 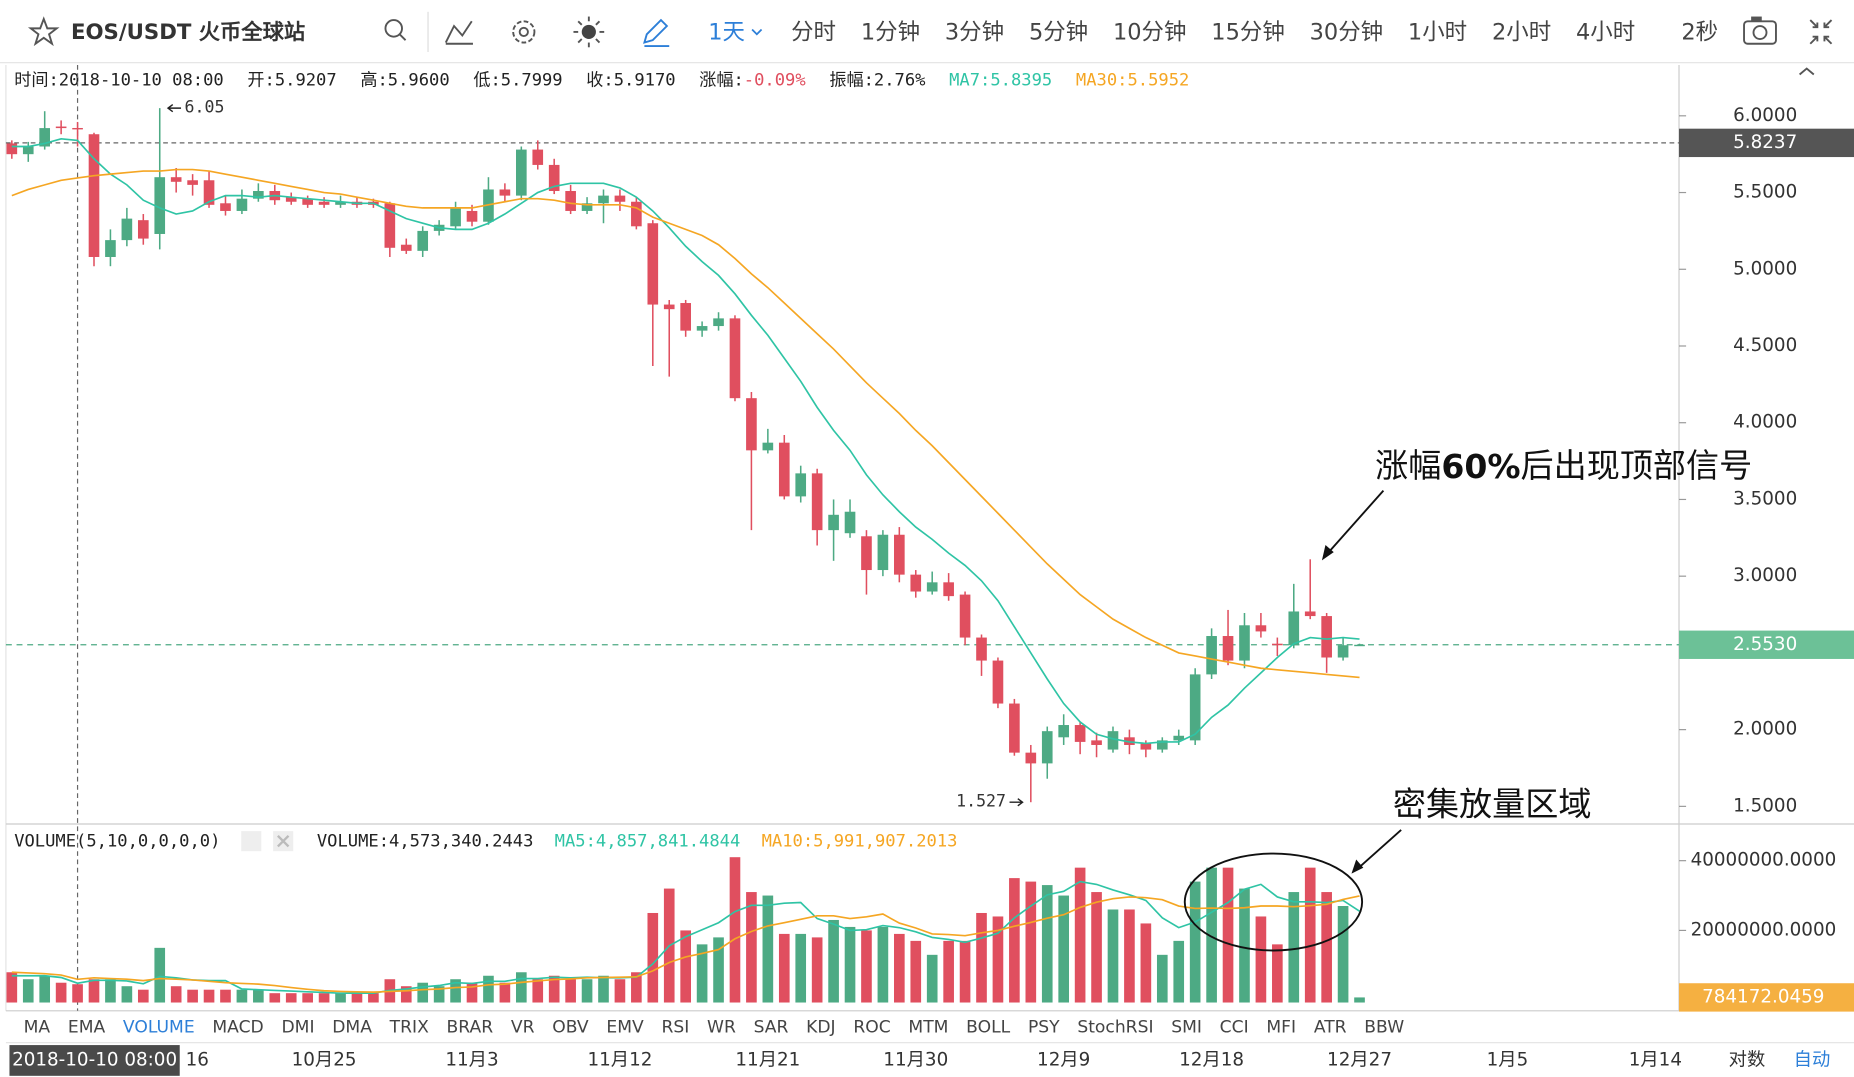 What do you see at coordinates (900, 80) in the screenshot?
I see `info-value: 2.76%` at bounding box center [900, 80].